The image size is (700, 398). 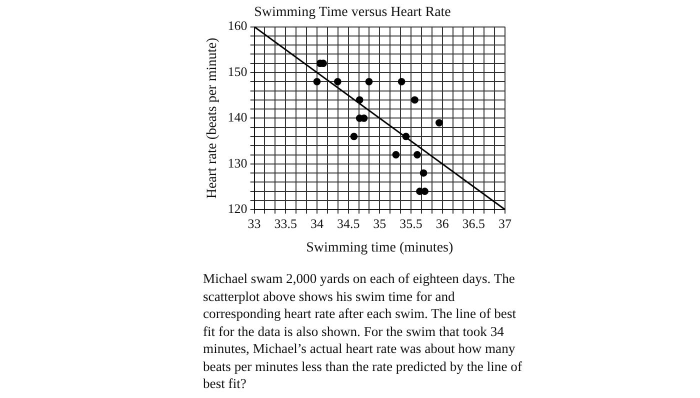 What do you see at coordinates (352, 12) in the screenshot?
I see `chart-title: Swimming Time versus Heart Rate` at bounding box center [352, 12].